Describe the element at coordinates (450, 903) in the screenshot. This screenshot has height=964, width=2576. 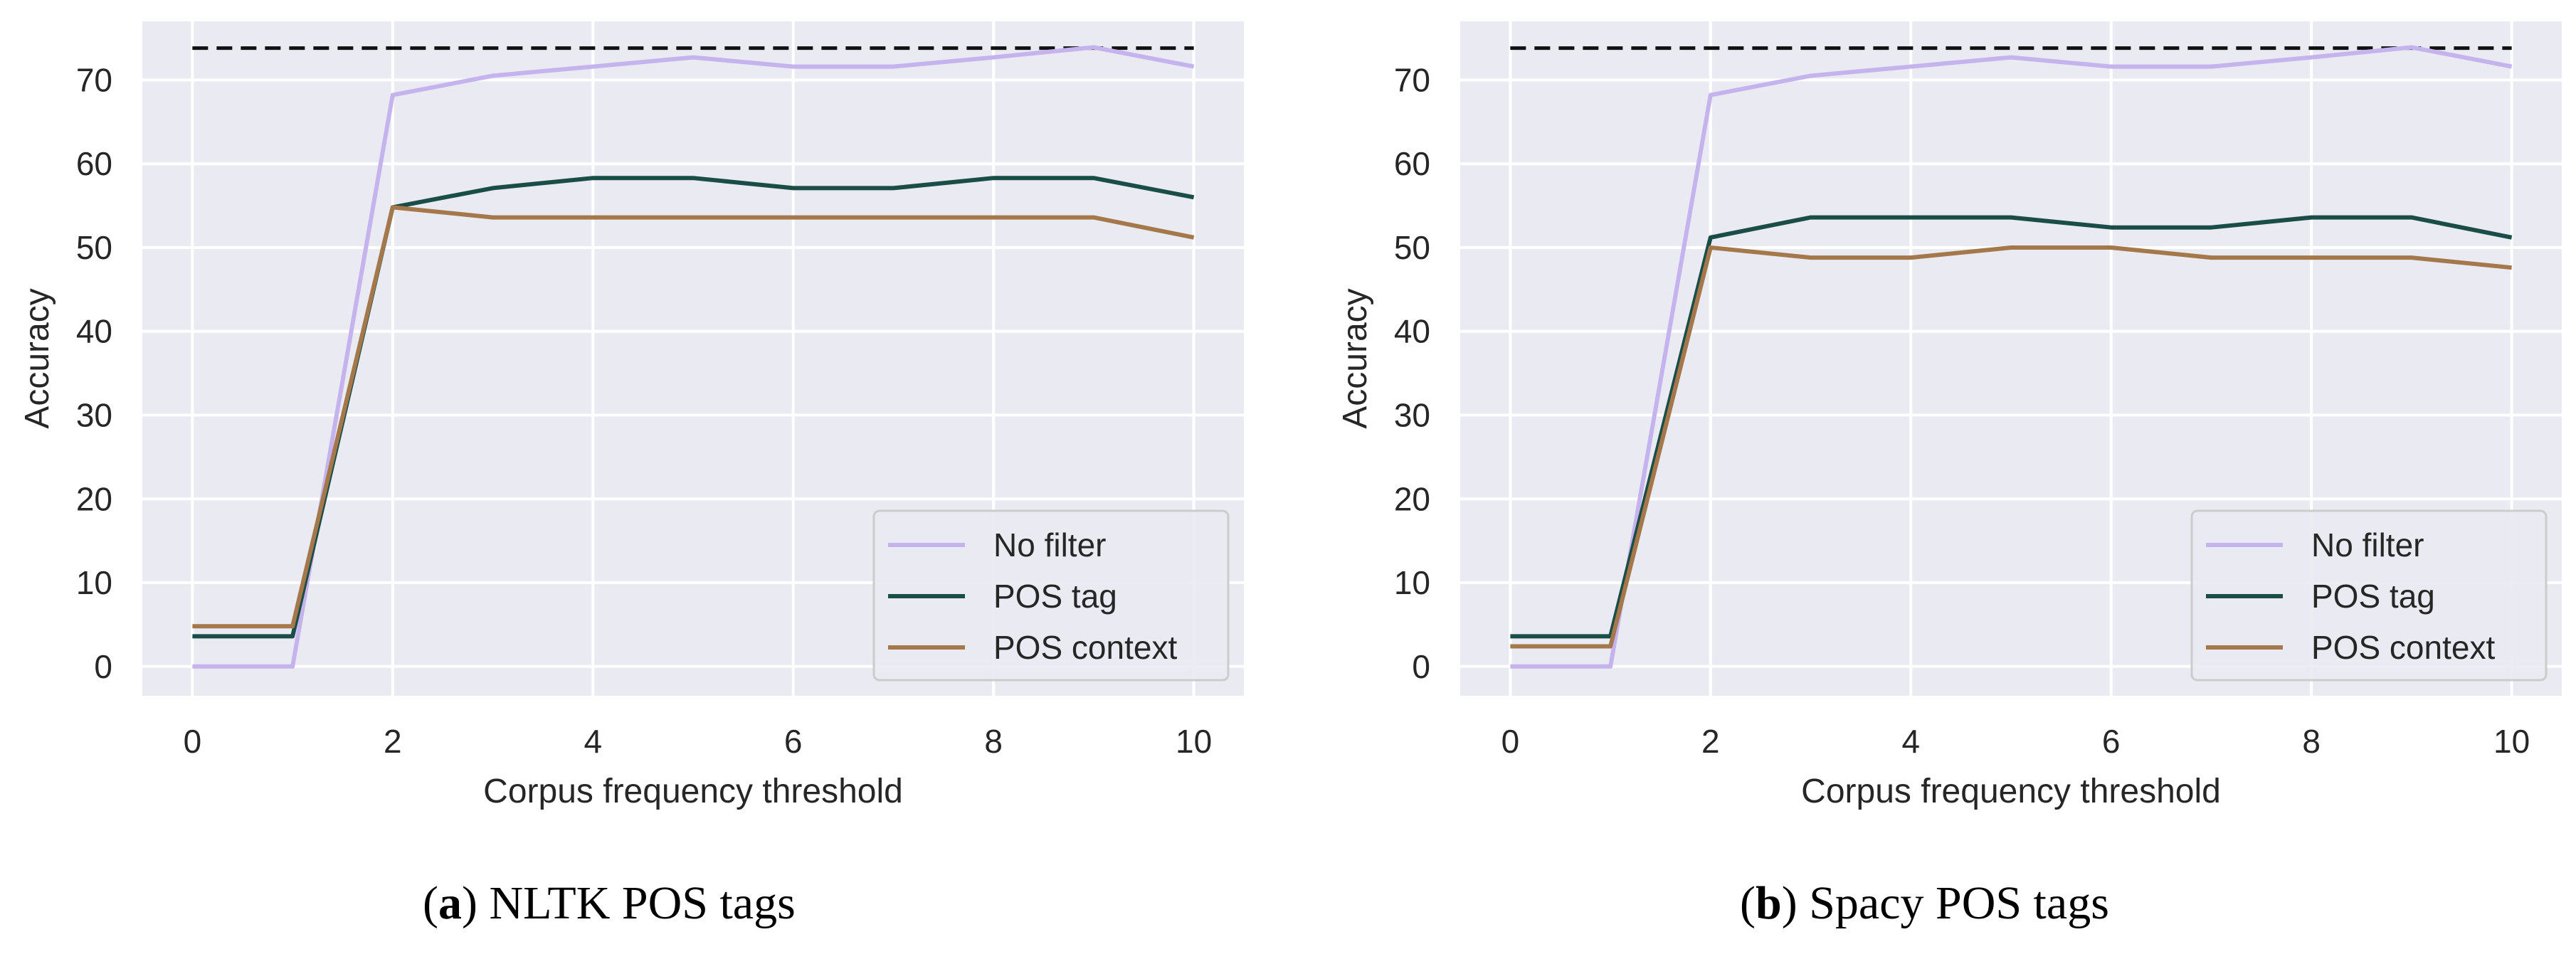
I see `caption-a-letter: a` at that location.